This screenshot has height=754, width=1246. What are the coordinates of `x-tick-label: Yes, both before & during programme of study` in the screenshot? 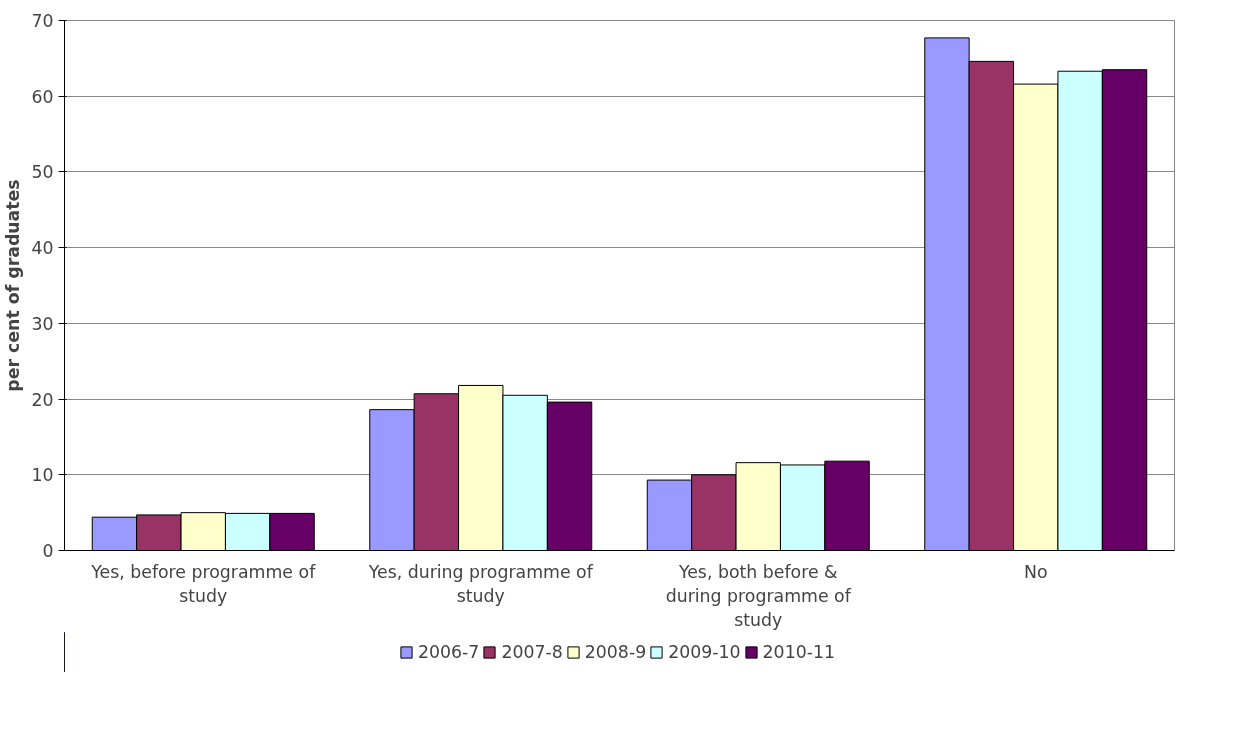 It's located at (758, 595).